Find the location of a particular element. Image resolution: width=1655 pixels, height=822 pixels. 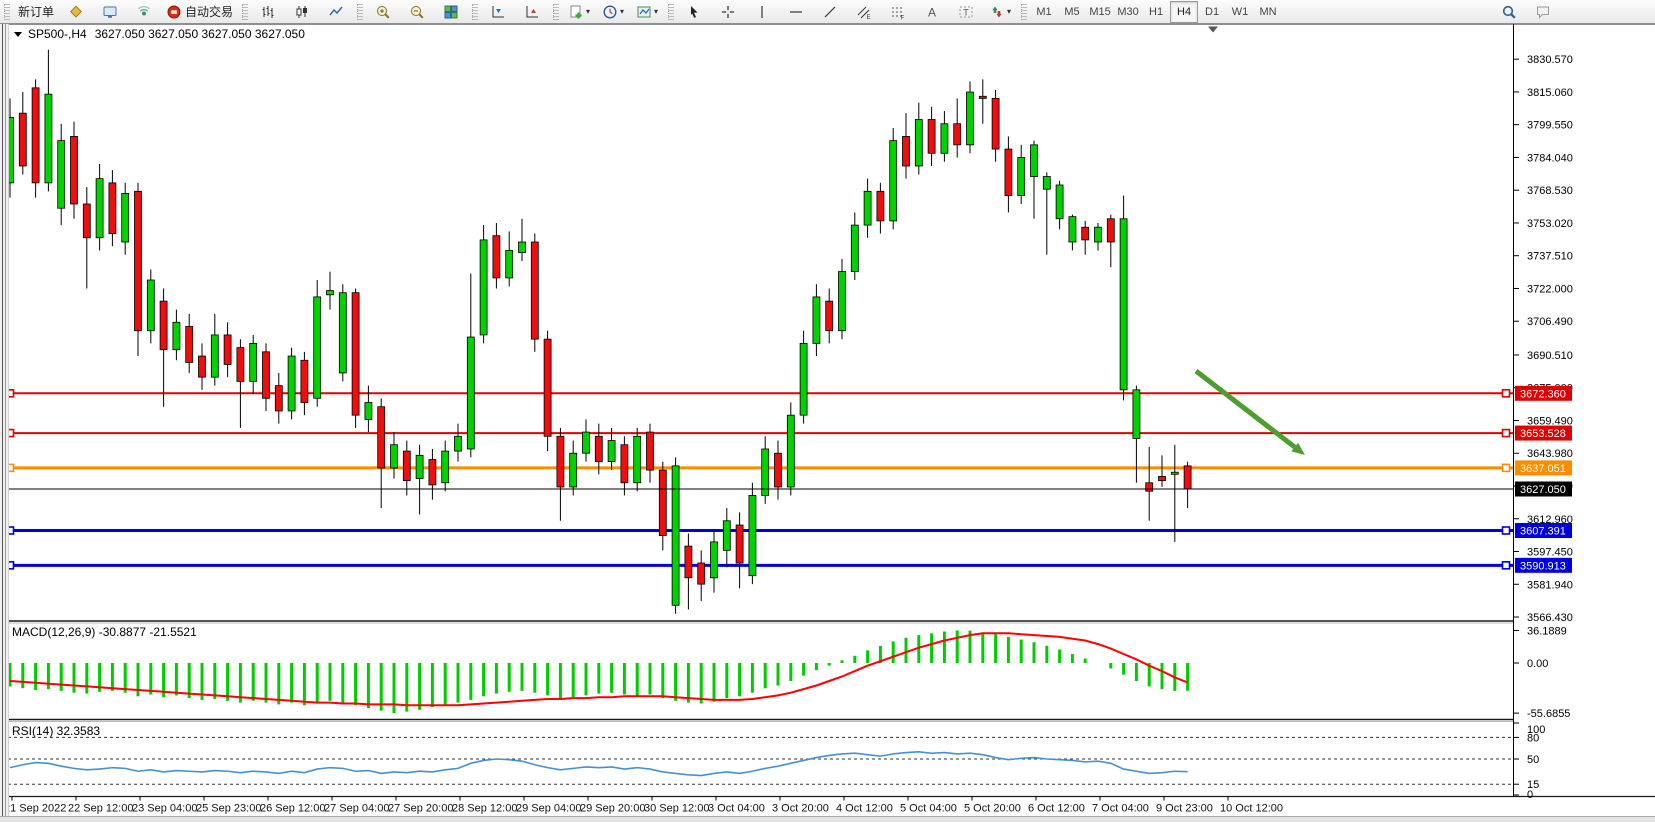

timeframe-m30-button: M30 is located at coordinates (1128, 11).